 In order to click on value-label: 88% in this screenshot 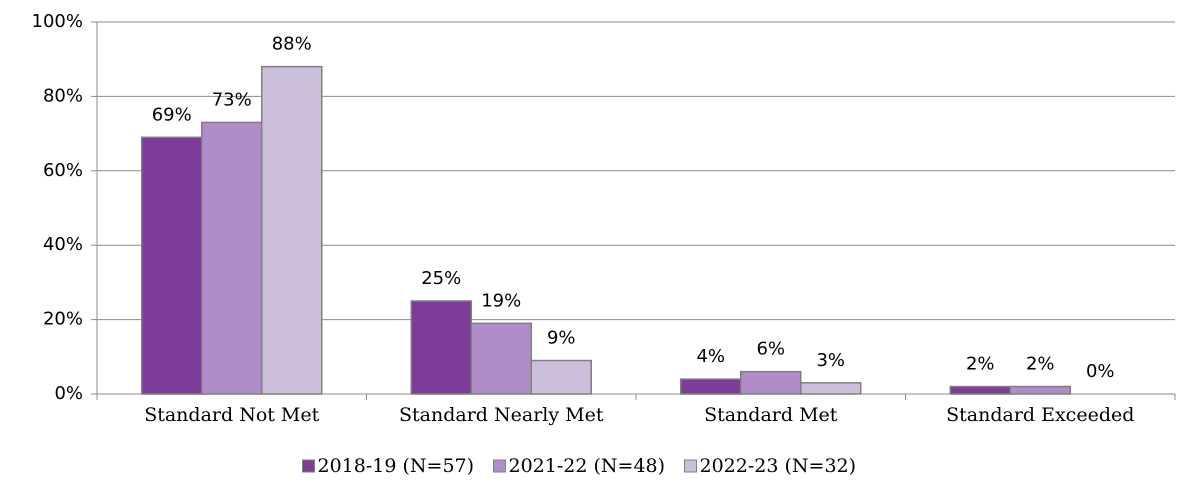, I will do `click(292, 44)`.